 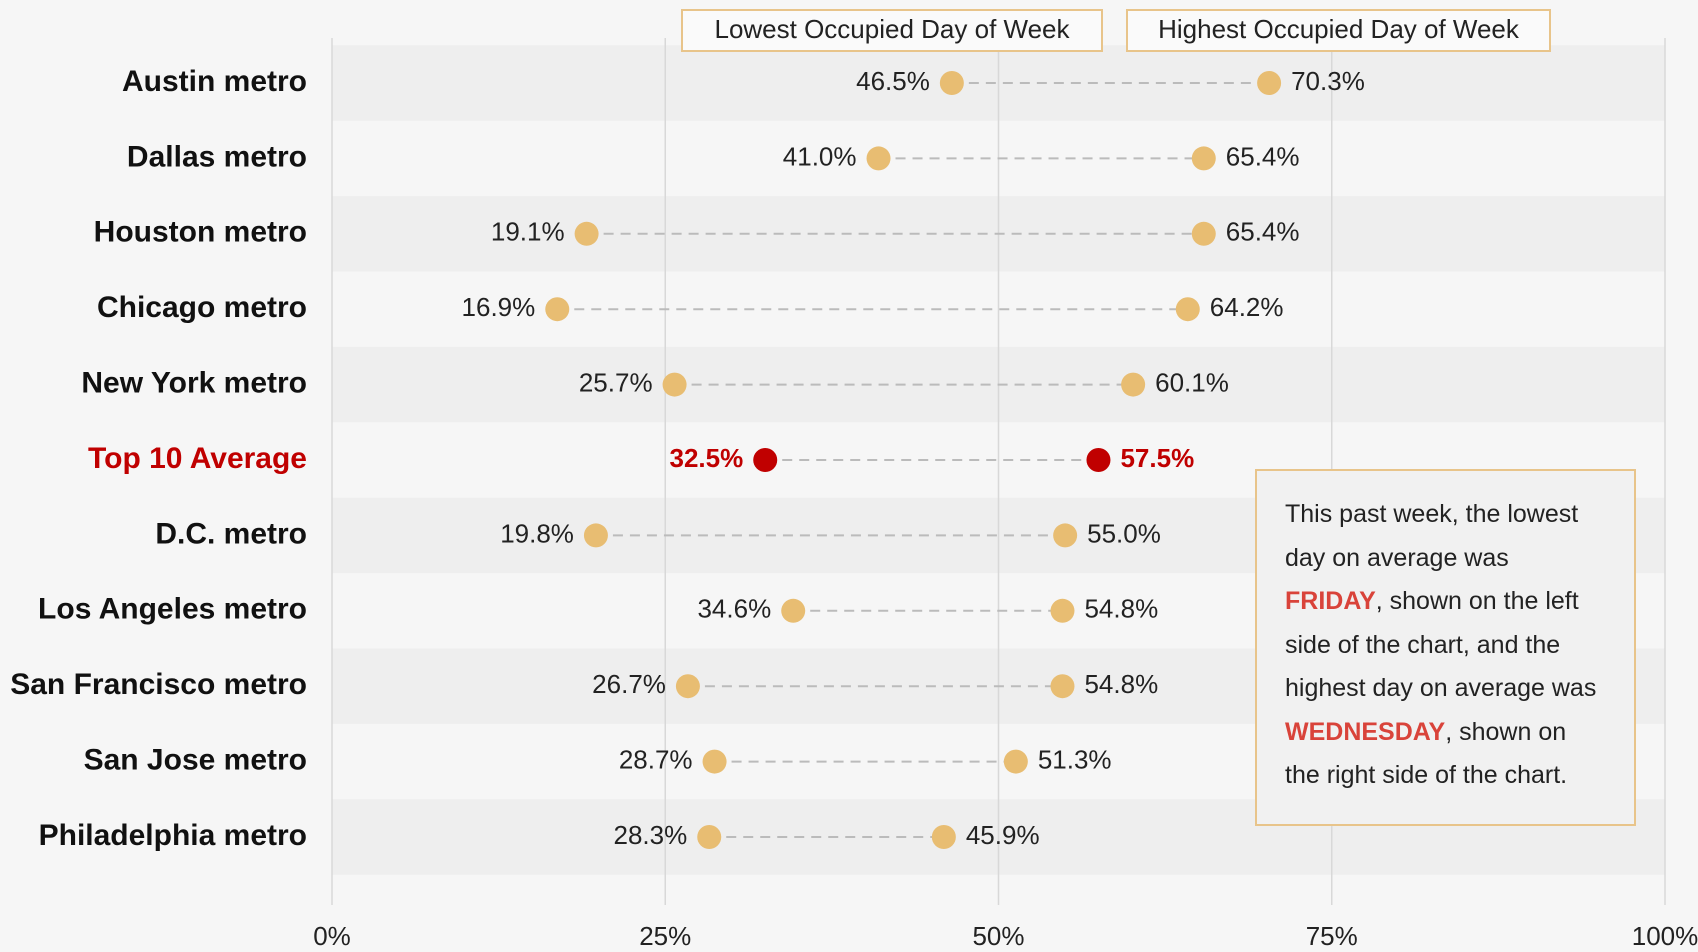 What do you see at coordinates (1247, 307) in the screenshot?
I see `value-label: 64.2%` at bounding box center [1247, 307].